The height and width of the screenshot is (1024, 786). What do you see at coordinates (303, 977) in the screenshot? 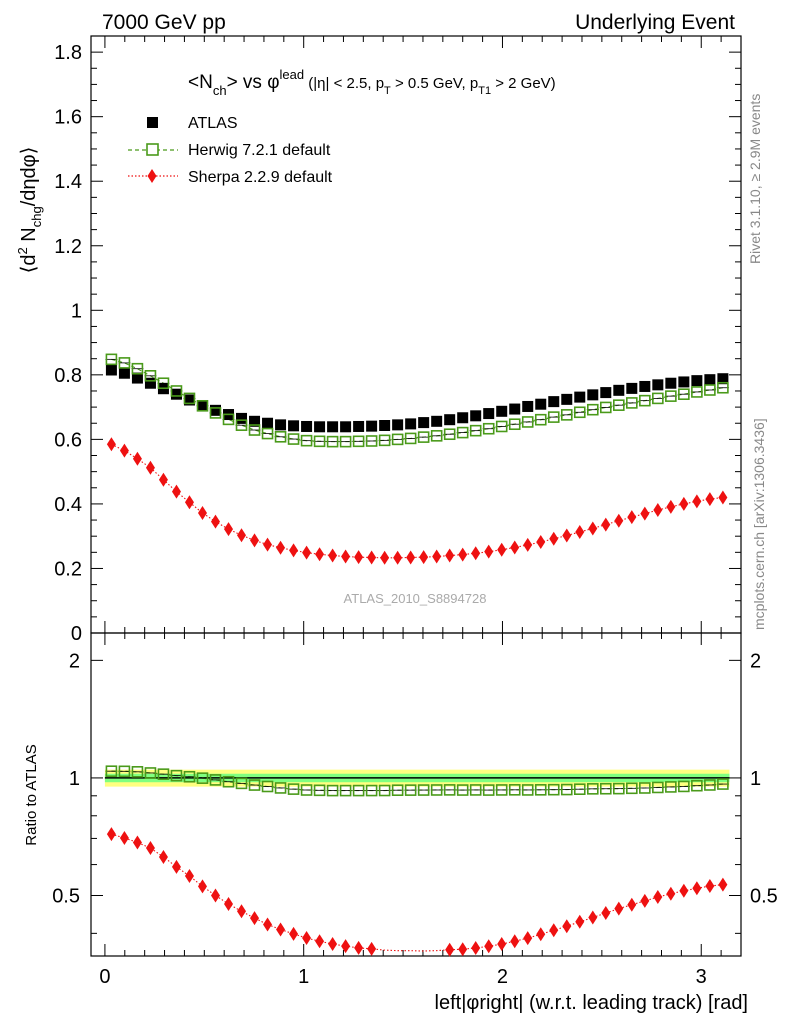
I see `x-tick-label: 1` at bounding box center [303, 977].